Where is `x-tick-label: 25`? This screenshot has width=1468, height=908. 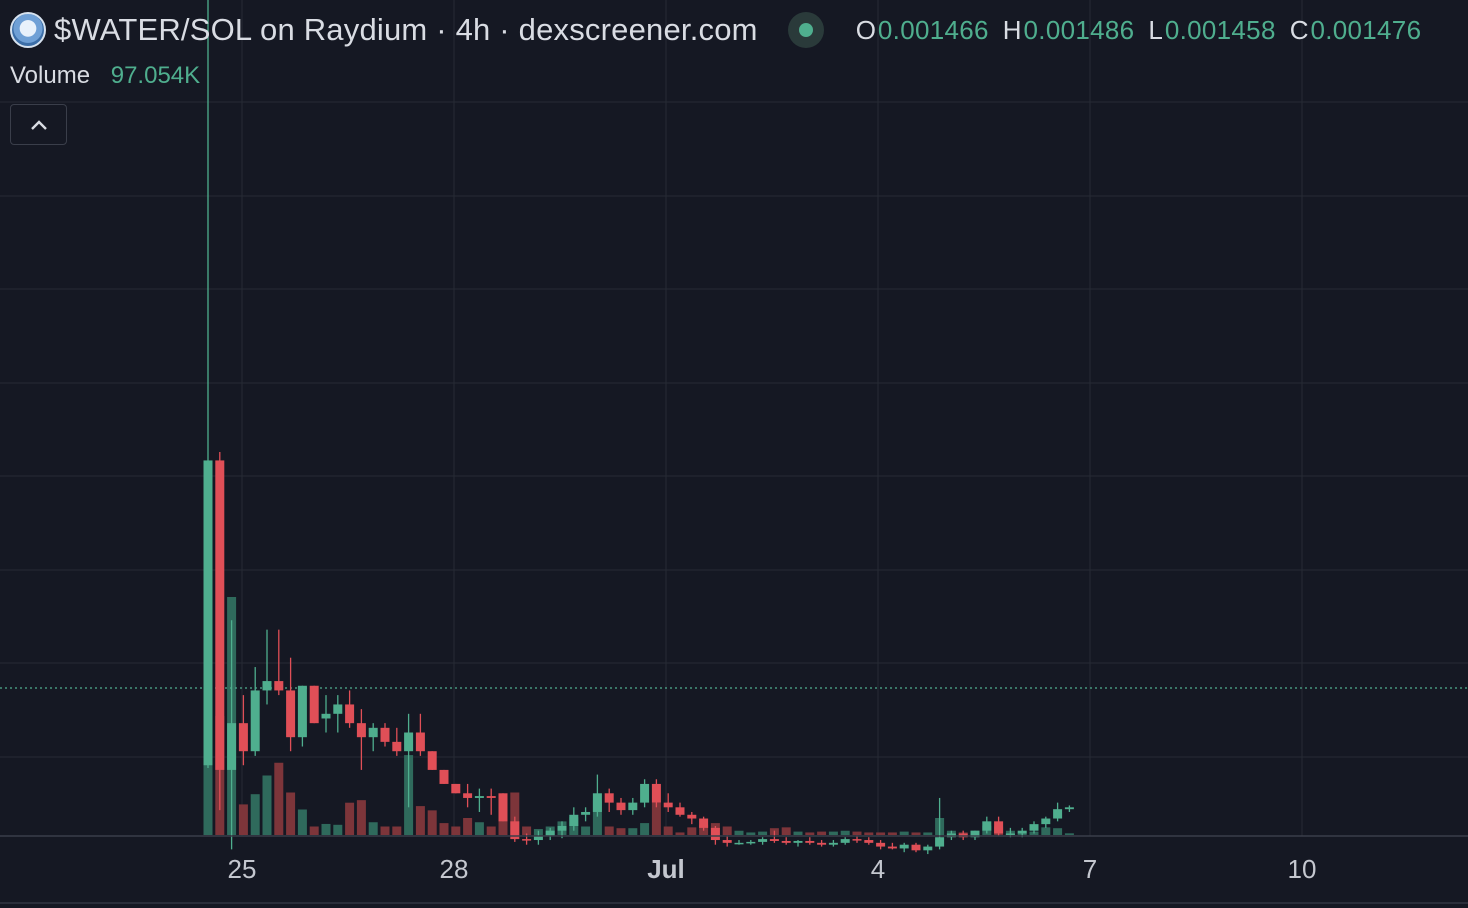
x-tick-label: 25 is located at coordinates (242, 869).